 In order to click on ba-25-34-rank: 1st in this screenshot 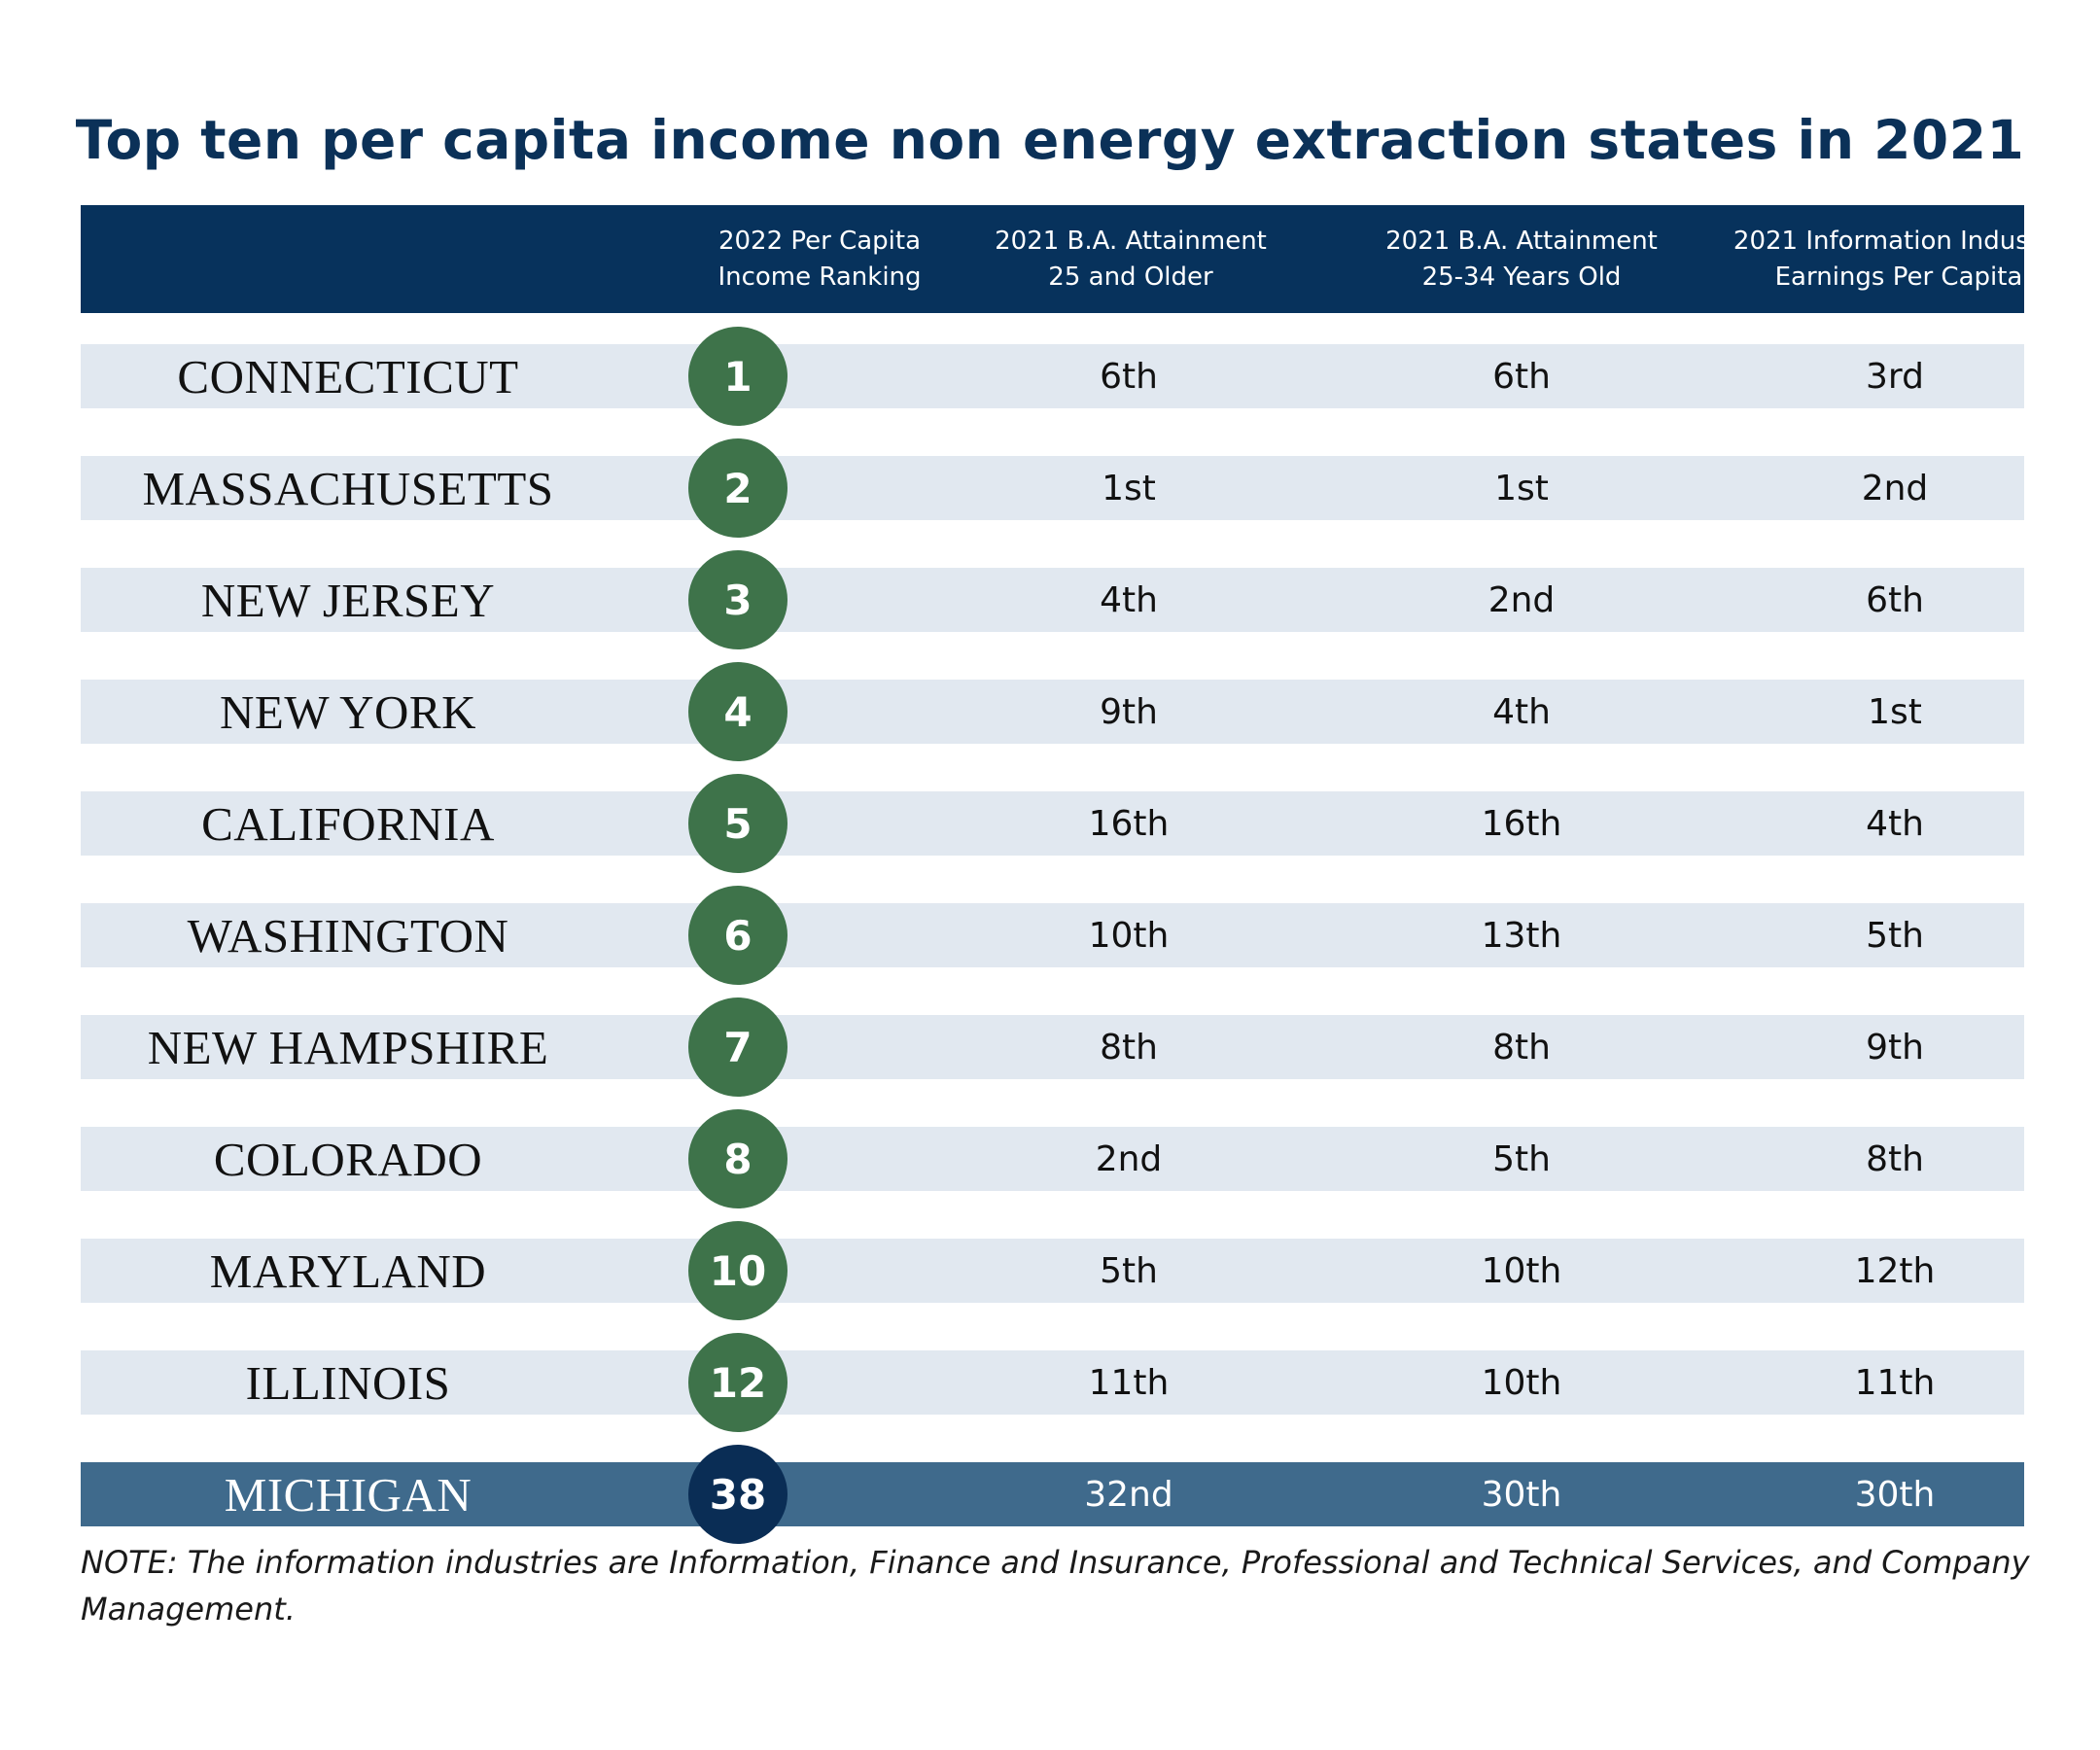, I will do `click(1521, 488)`.